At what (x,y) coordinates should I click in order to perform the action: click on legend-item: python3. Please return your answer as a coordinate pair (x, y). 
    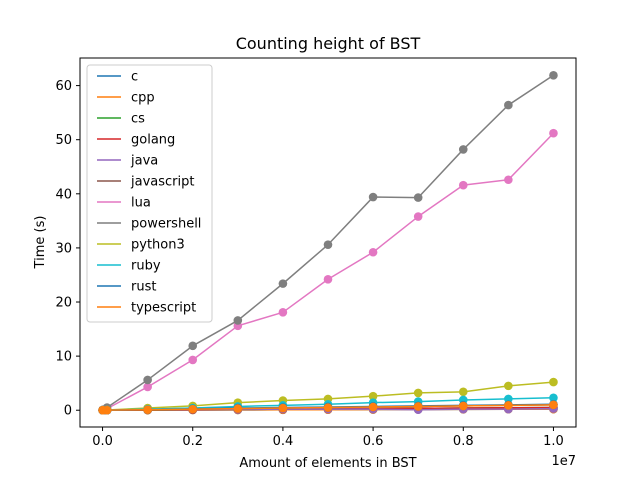
    Looking at the image, I should click on (141, 245).